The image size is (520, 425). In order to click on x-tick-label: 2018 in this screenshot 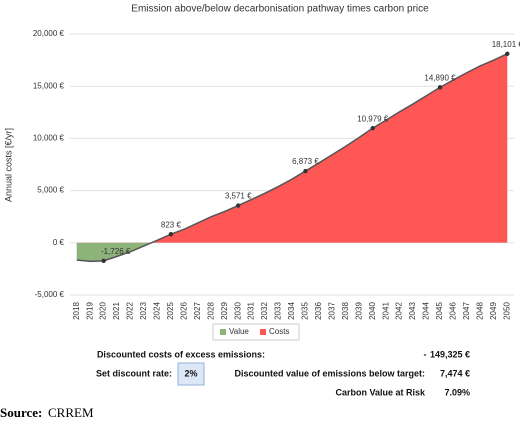, I will do `click(76, 311)`.